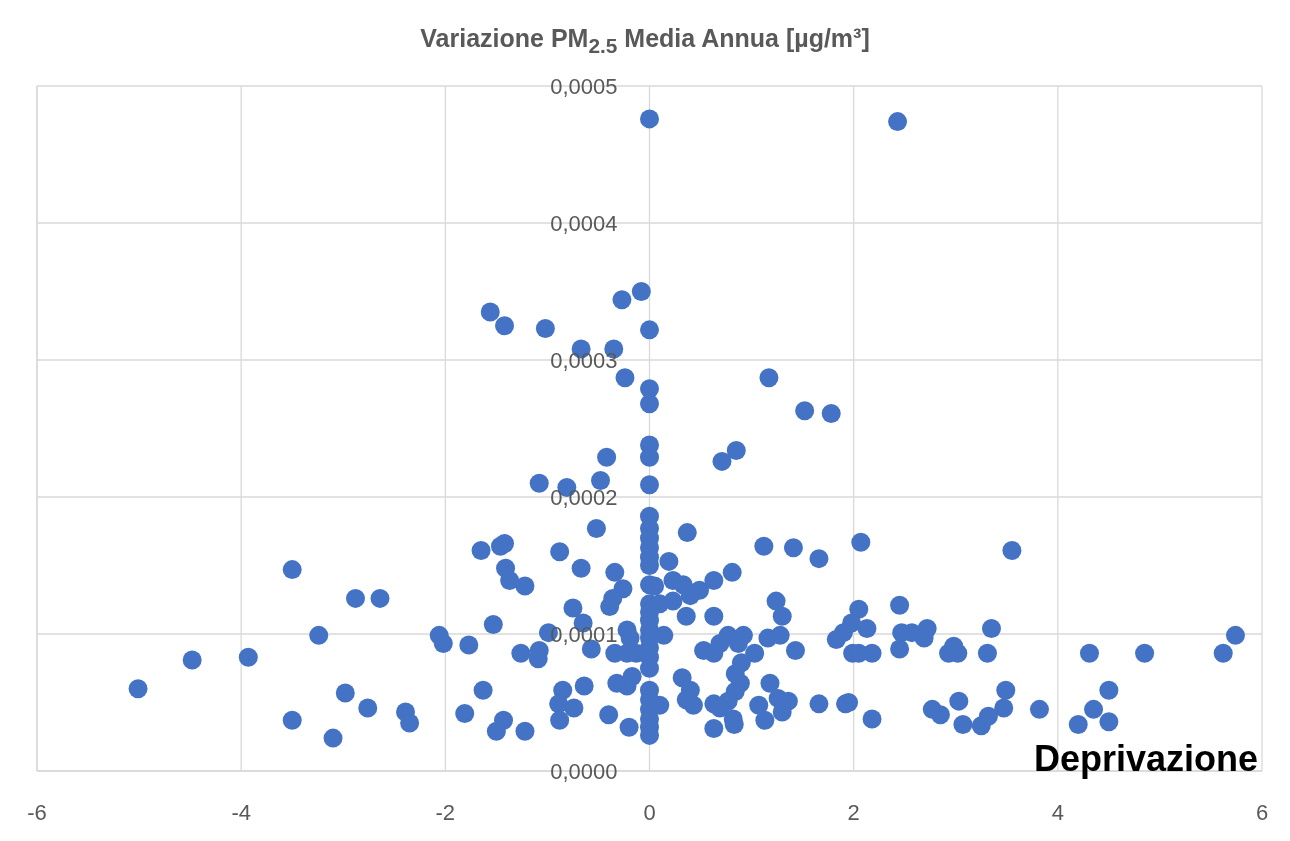  Describe the element at coordinates (853, 812) in the screenshot. I see `x-tick-label: 2` at that location.